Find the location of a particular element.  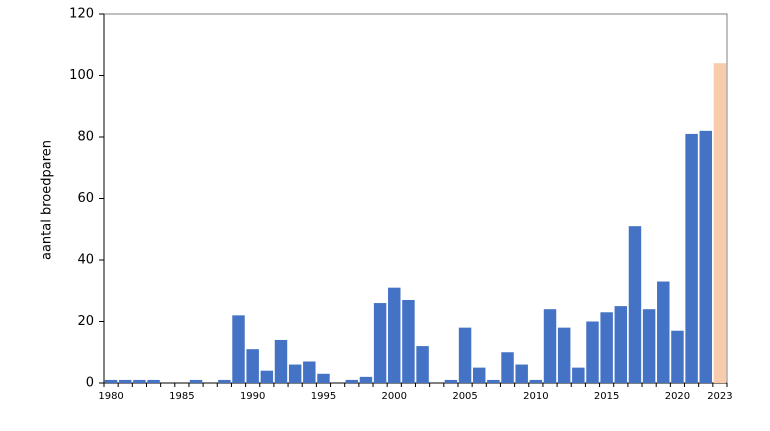

bar-1981 is located at coordinates (125, 381).